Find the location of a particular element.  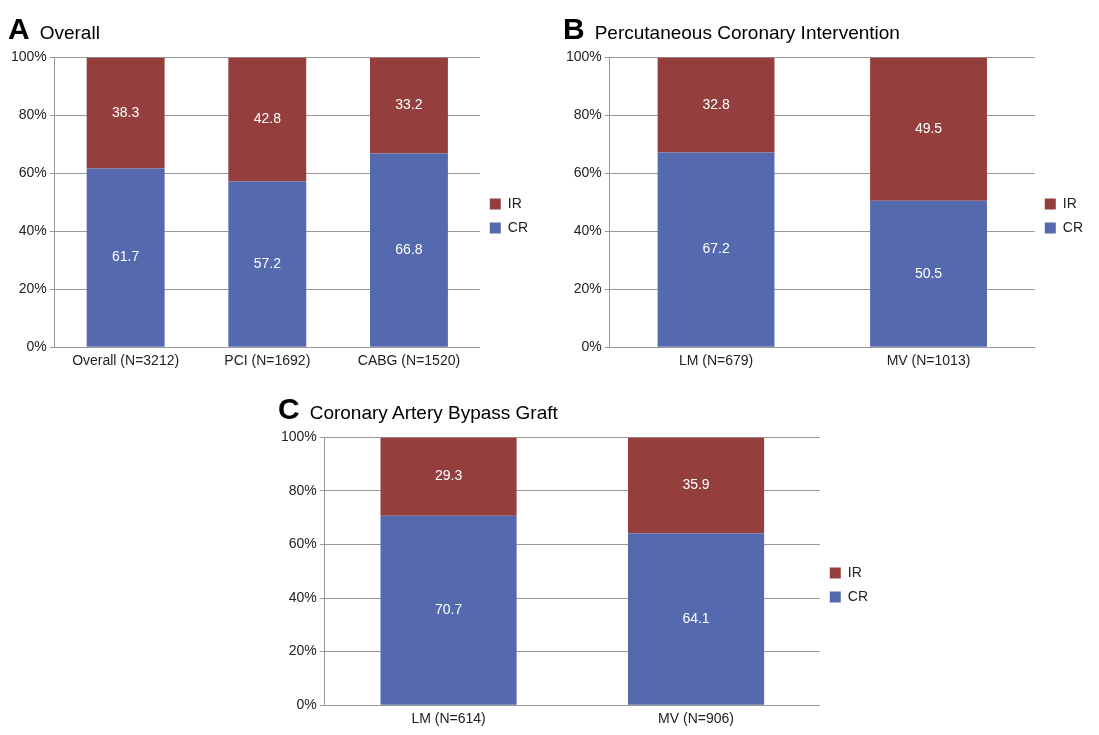

data-label: 33.2 is located at coordinates (409, 104).